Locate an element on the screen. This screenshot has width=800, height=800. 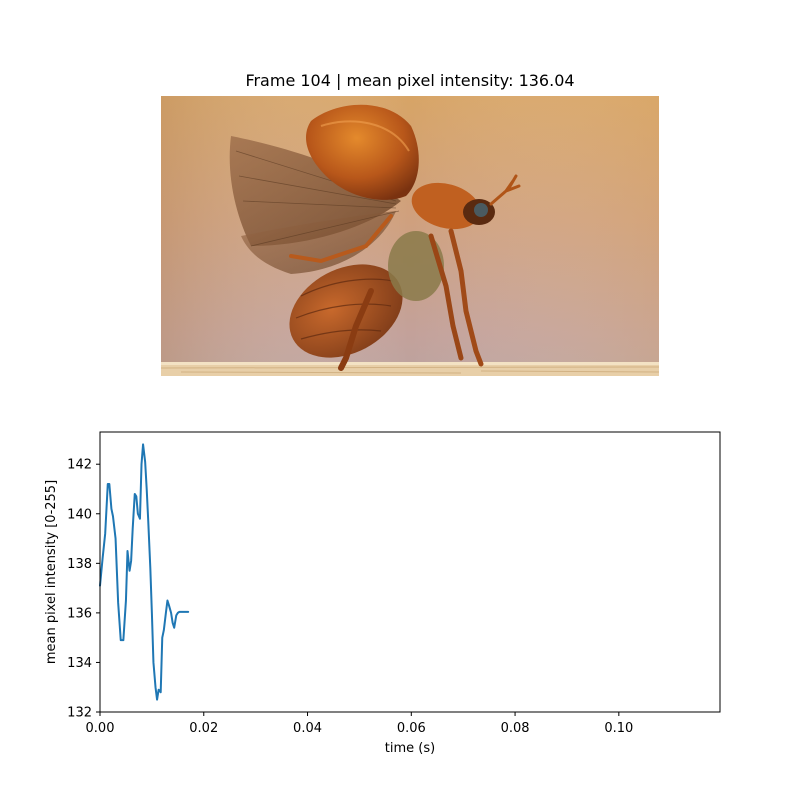
y-tick-label: 138 is located at coordinates (79, 564).